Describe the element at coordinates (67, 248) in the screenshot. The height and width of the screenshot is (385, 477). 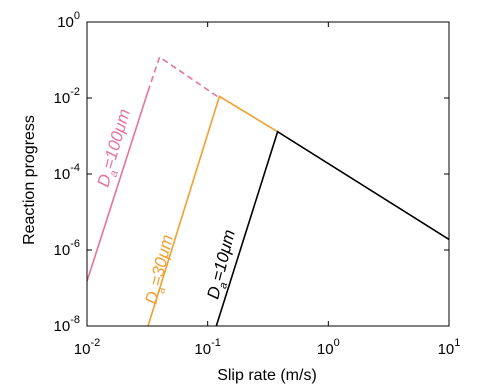
I see `y-tick-label-1: 10⁻⁶` at that location.